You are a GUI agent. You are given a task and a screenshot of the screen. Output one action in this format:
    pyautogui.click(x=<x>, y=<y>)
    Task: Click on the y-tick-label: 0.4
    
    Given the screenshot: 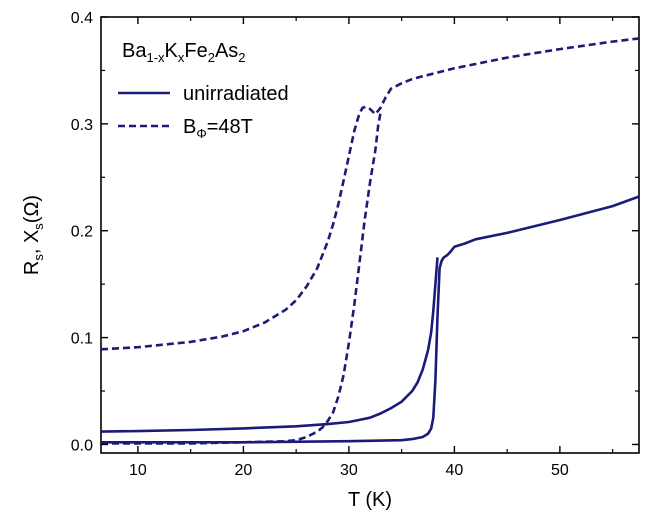 What is the action you would take?
    pyautogui.click(x=82, y=18)
    